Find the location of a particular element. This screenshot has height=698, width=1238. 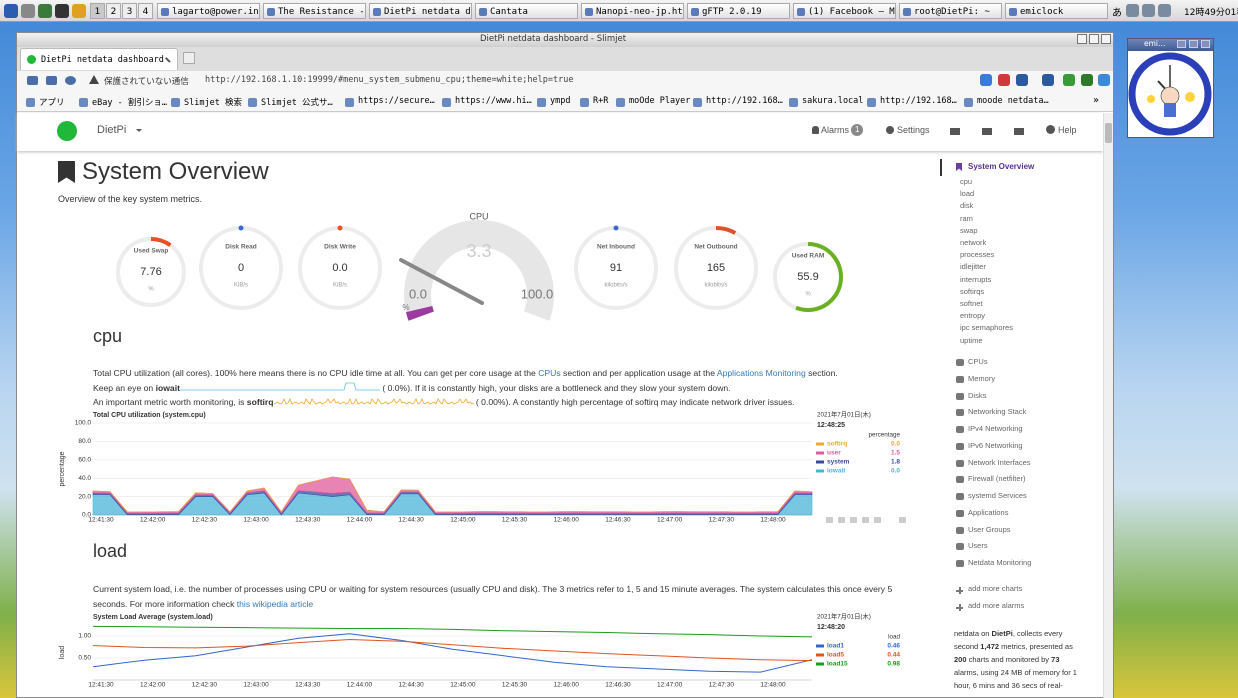

ime-indicator: あ is located at coordinates (1117, 13).